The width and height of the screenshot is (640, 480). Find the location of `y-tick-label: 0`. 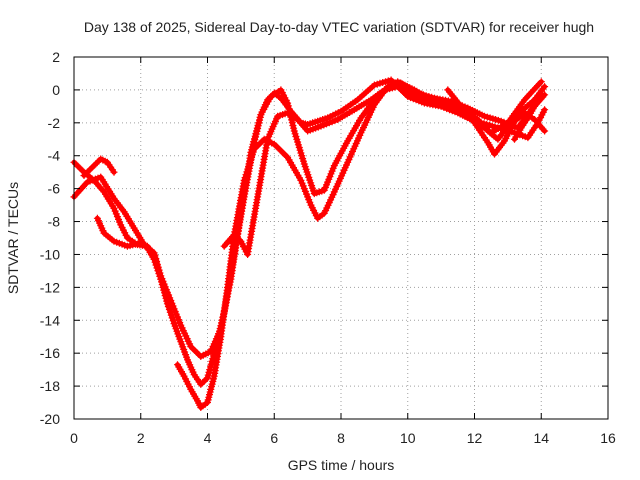

y-tick-label: 0 is located at coordinates (56, 90).